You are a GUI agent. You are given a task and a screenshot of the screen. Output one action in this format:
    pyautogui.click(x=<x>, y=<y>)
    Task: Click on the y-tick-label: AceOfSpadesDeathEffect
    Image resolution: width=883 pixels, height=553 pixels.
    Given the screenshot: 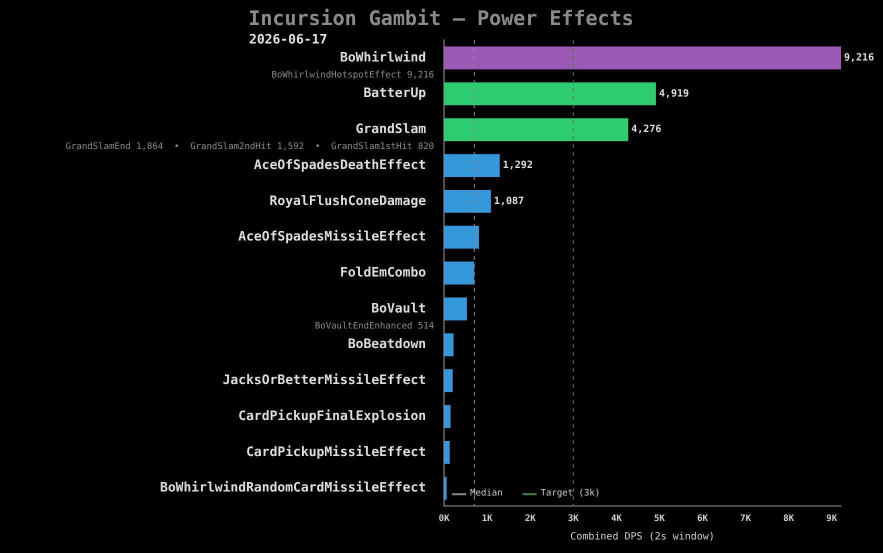 What is the action you would take?
    pyautogui.click(x=340, y=165)
    